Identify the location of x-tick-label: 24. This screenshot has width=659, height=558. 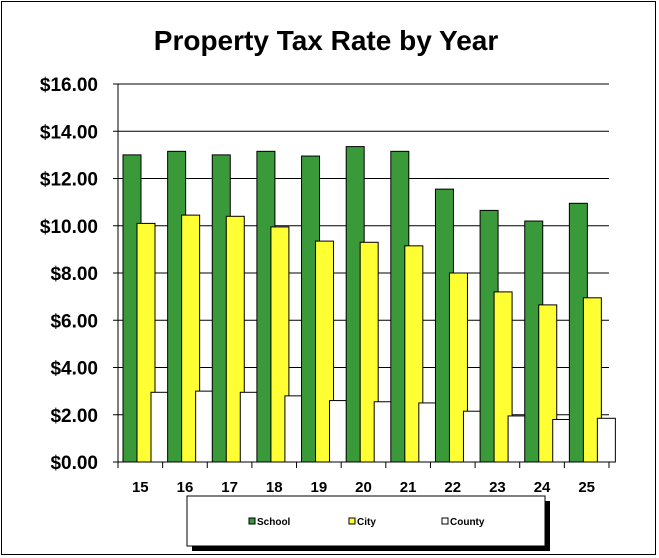
(542, 487).